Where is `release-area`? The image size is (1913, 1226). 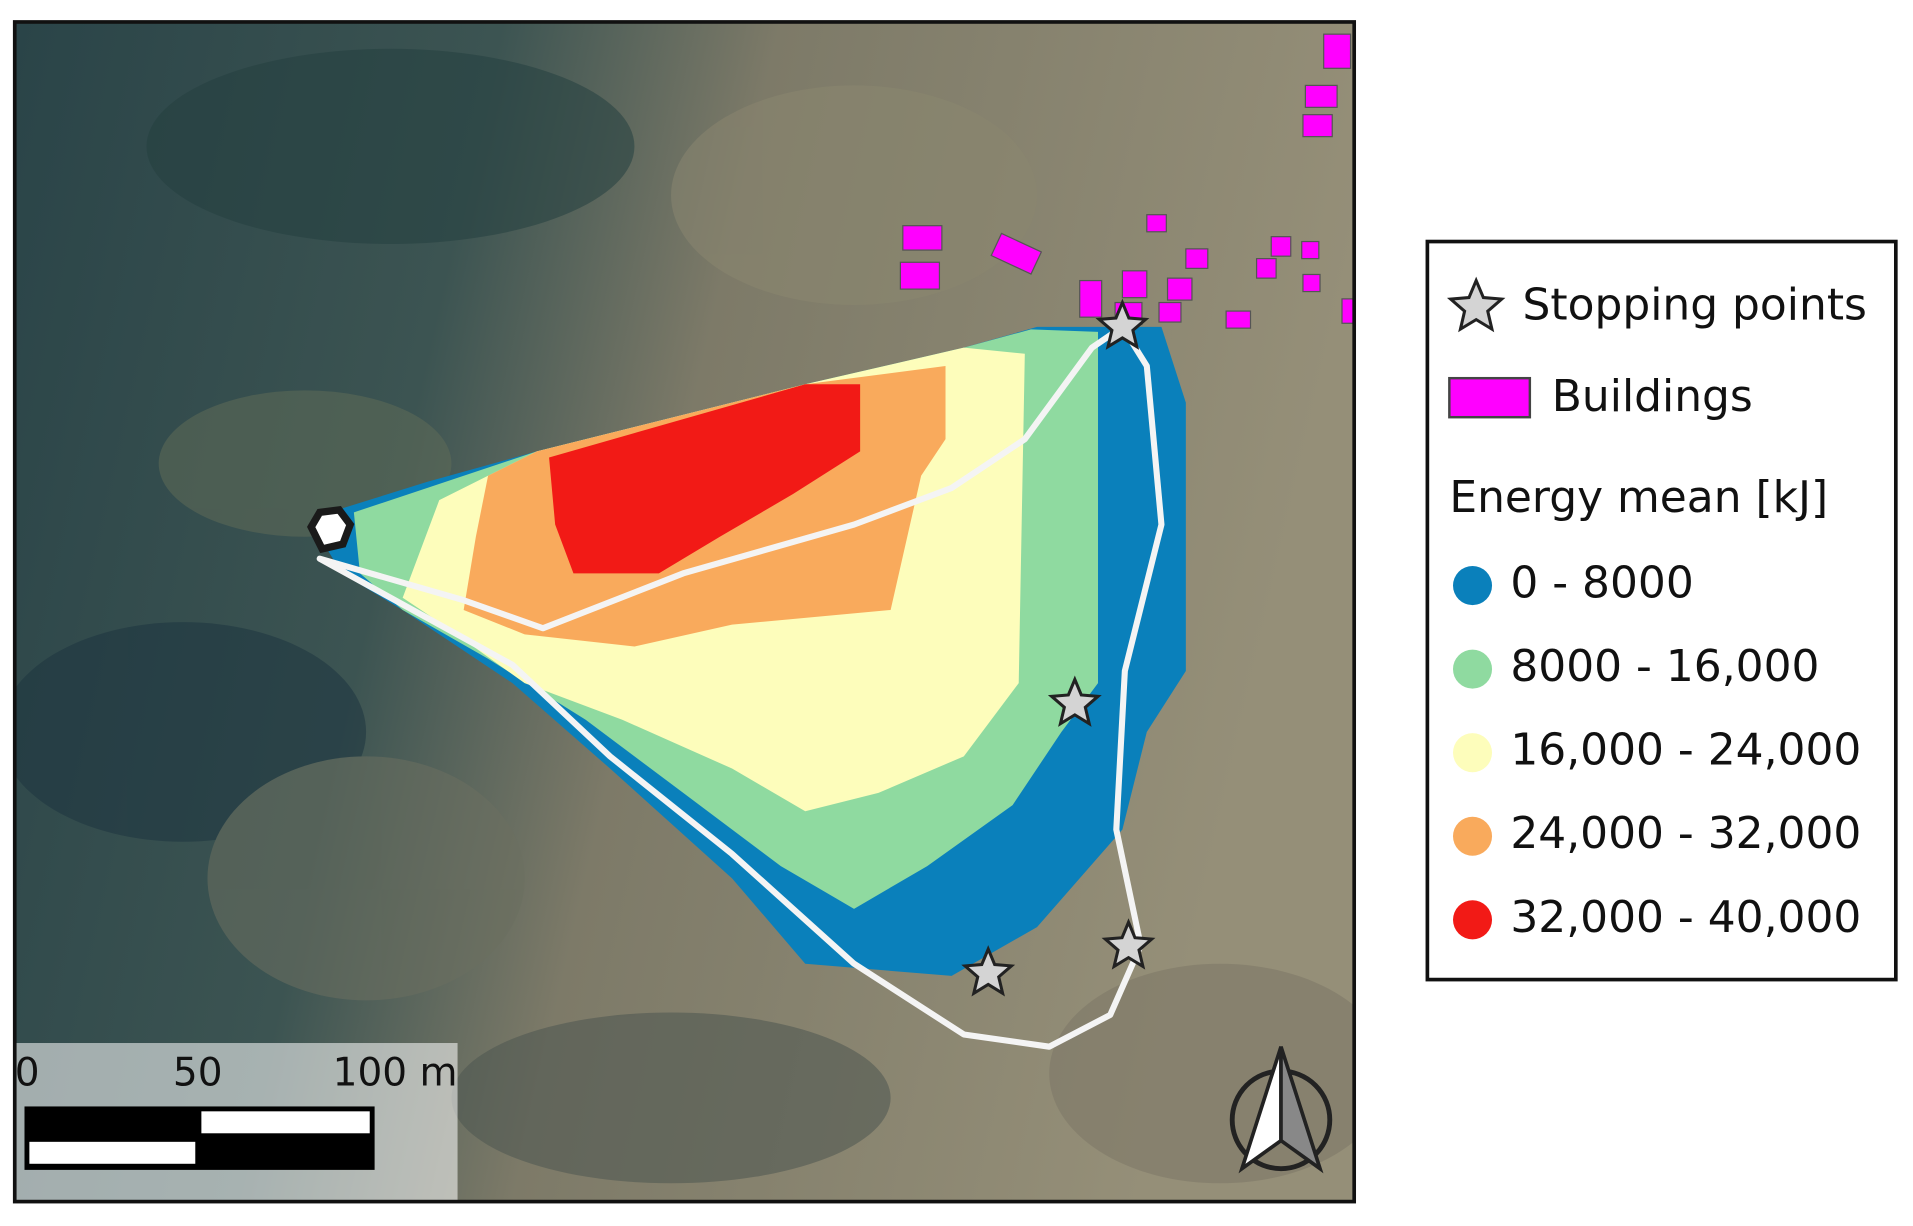
release-area is located at coordinates (331, 530).